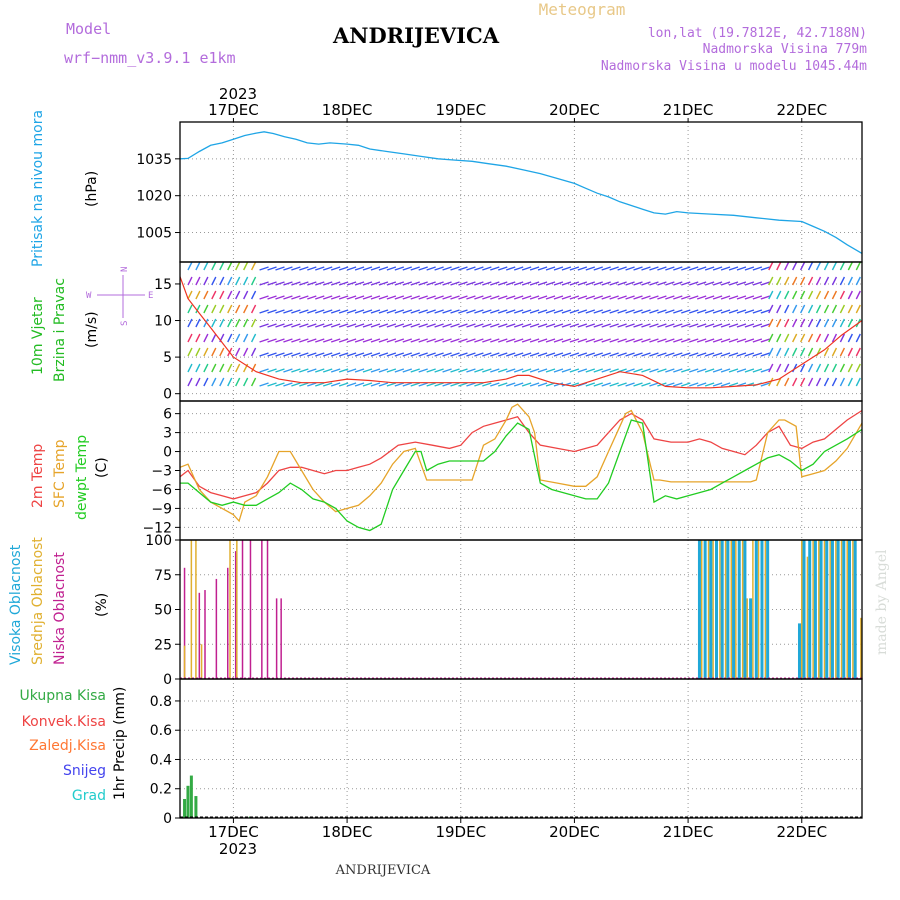 Image resolution: width=900 pixels, height=900 pixels. What do you see at coordinates (62, 696) in the screenshot?
I see `legend-ukupna: Ukupna Kisa` at bounding box center [62, 696].